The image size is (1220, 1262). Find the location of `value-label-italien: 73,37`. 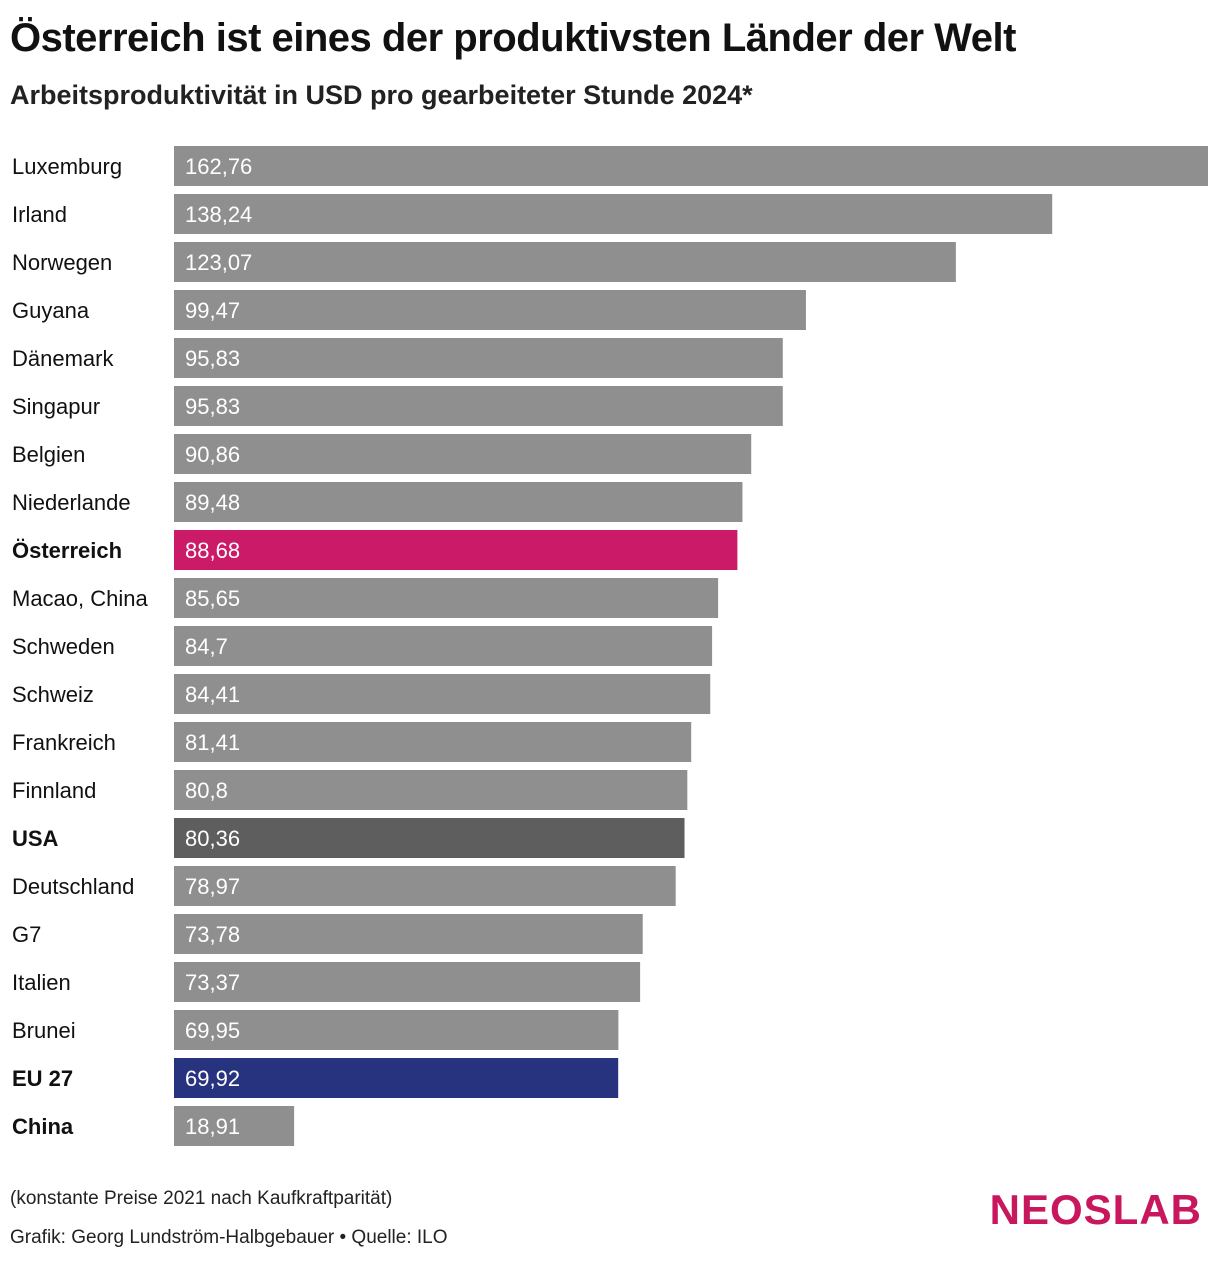

value-label-italien: 73,37 is located at coordinates (212, 982).